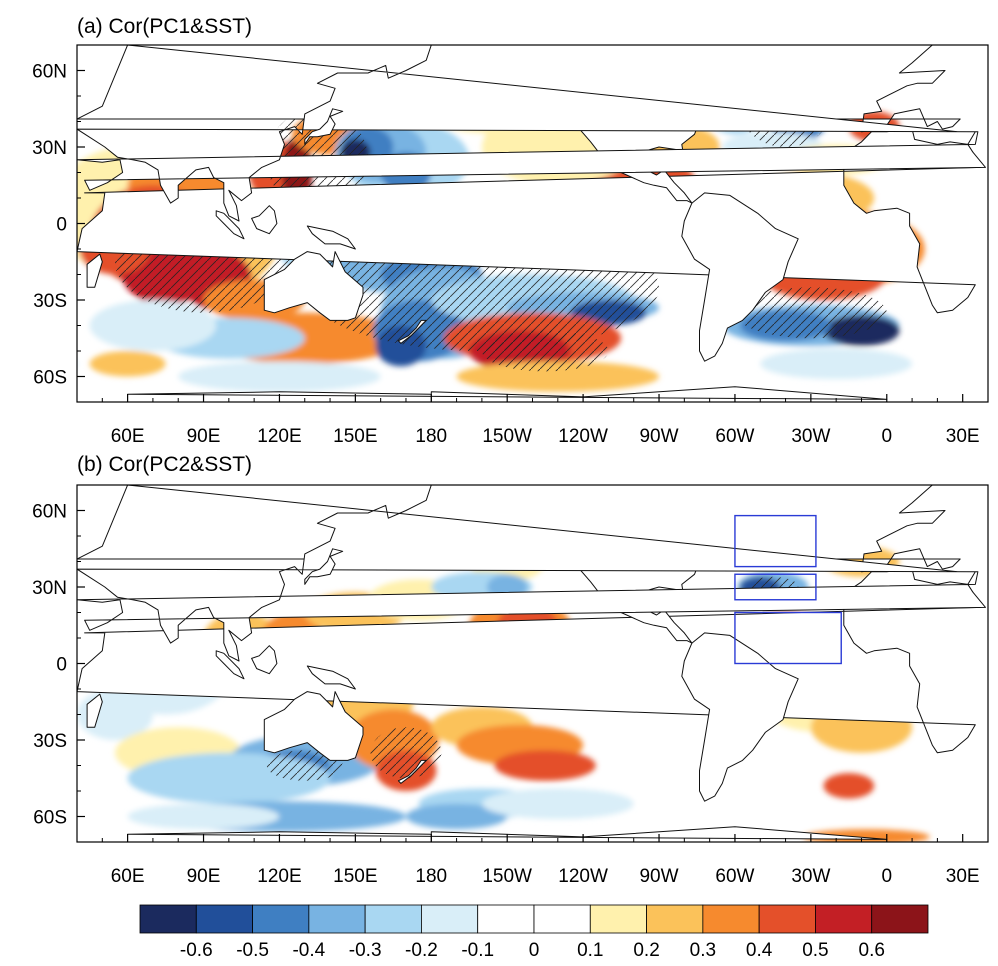 This screenshot has height=966, width=998. I want to click on colorbar-label: 0.5, so click(815, 950).